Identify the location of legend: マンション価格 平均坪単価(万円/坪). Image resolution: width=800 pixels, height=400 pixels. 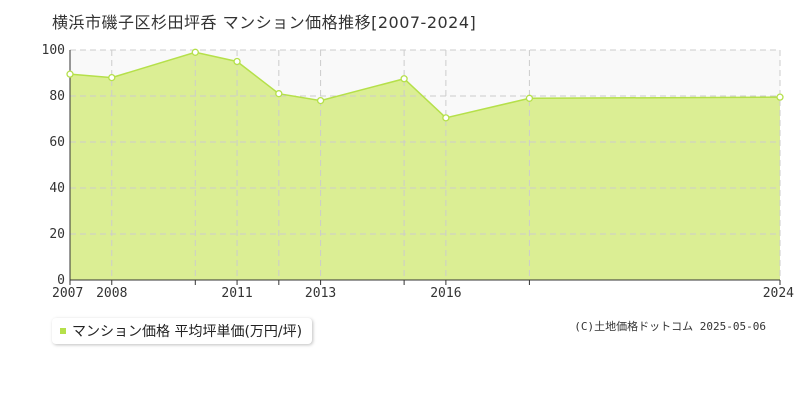
(182, 331).